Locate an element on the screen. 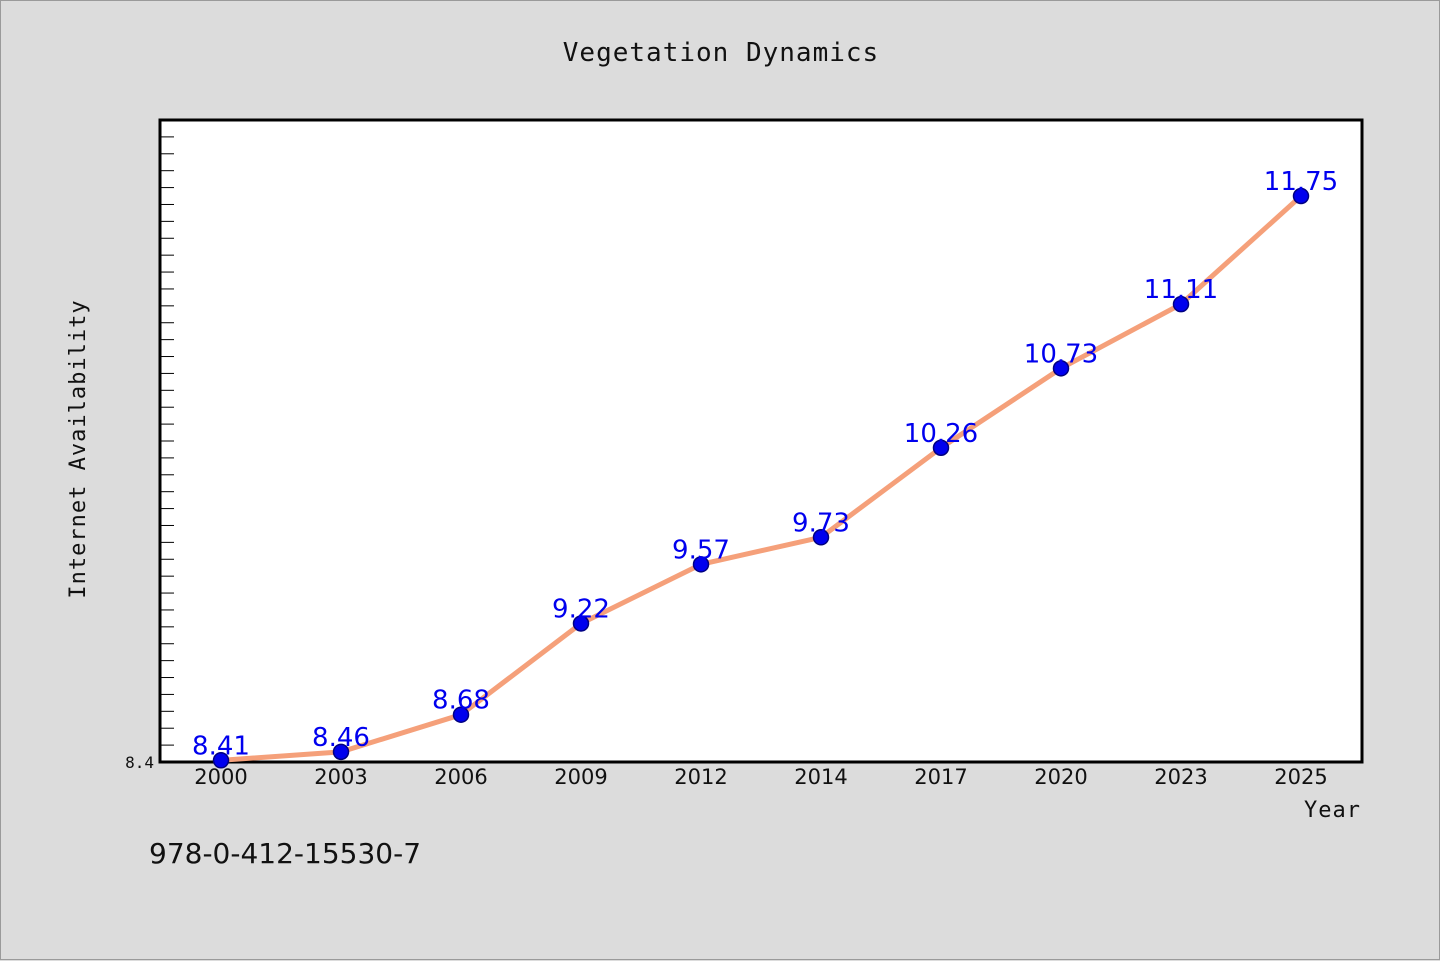 The image size is (1440, 961). data-label: 9.22 is located at coordinates (581, 609).